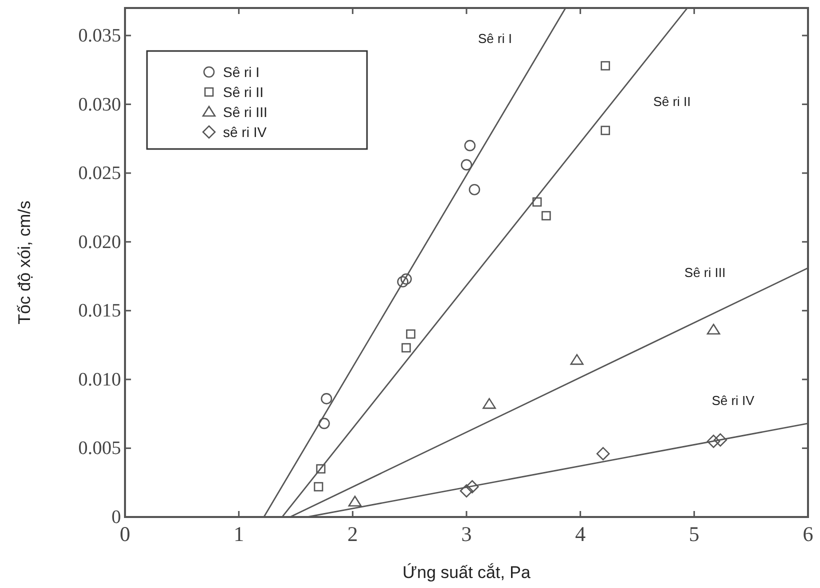 Image resolution: width=820 pixels, height=588 pixels. I want to click on y-tick-label: 0.015, so click(99, 311).